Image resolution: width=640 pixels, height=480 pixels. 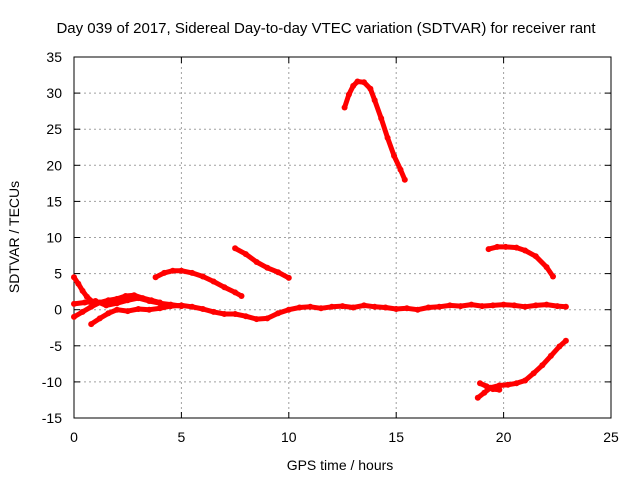 What do you see at coordinates (14, 237) in the screenshot?
I see `y-axis-label: SDTVAR / TECUs` at bounding box center [14, 237].